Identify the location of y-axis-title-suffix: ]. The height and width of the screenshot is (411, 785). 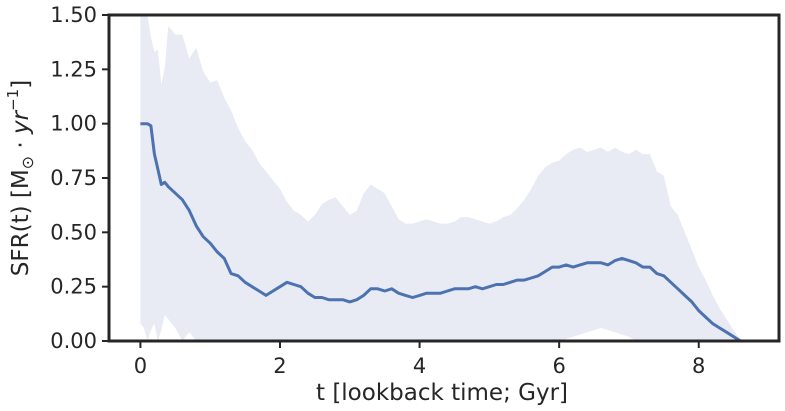
(21, 84).